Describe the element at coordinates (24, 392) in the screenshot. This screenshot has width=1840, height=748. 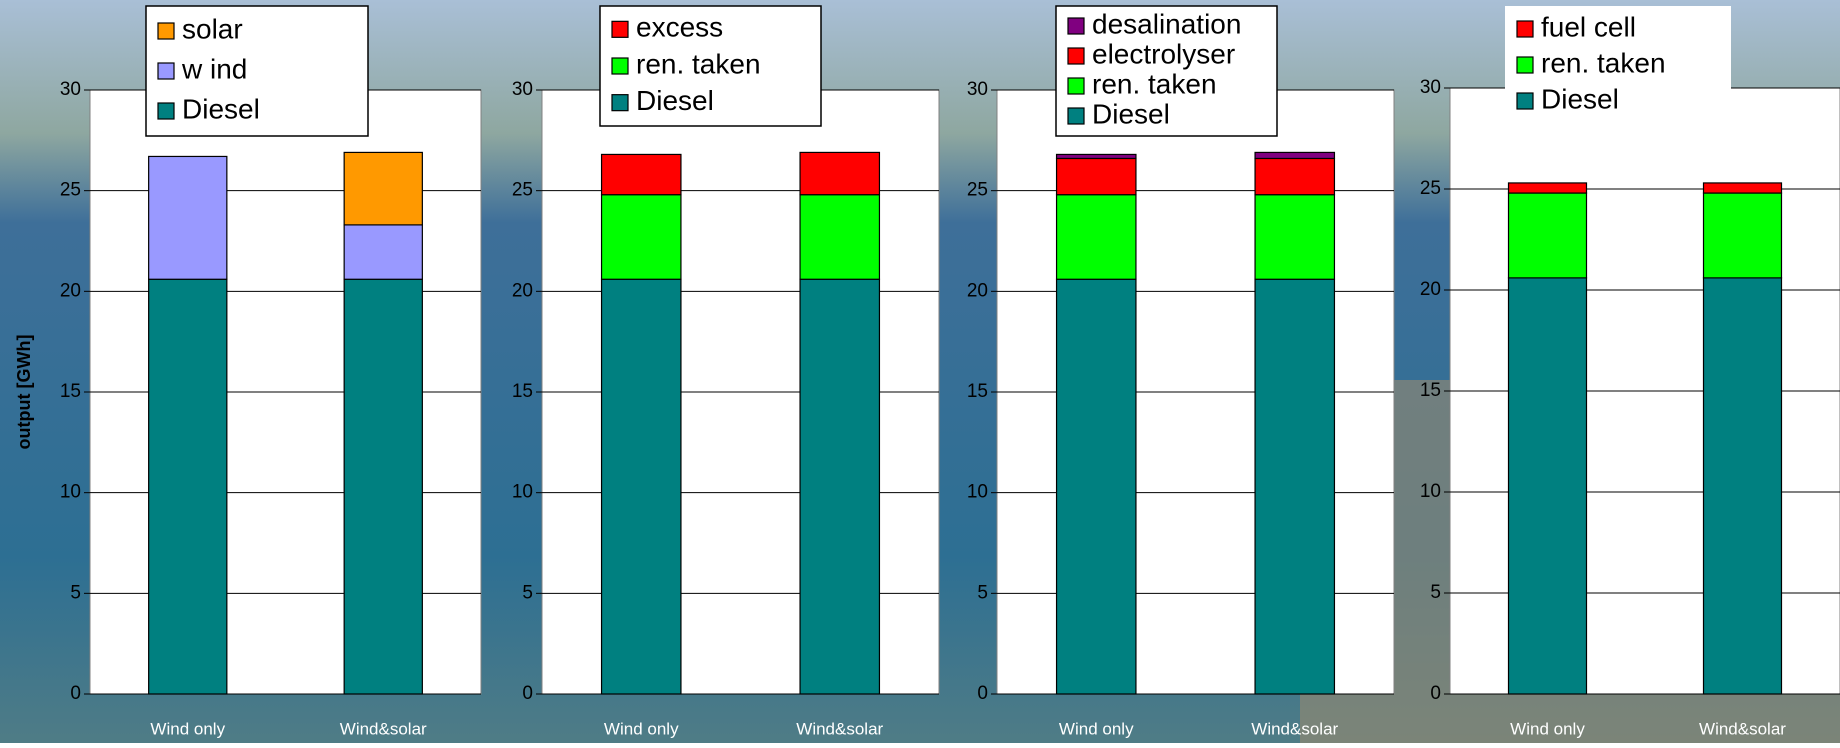
I see `y-axis-label: output [GWh]` at that location.